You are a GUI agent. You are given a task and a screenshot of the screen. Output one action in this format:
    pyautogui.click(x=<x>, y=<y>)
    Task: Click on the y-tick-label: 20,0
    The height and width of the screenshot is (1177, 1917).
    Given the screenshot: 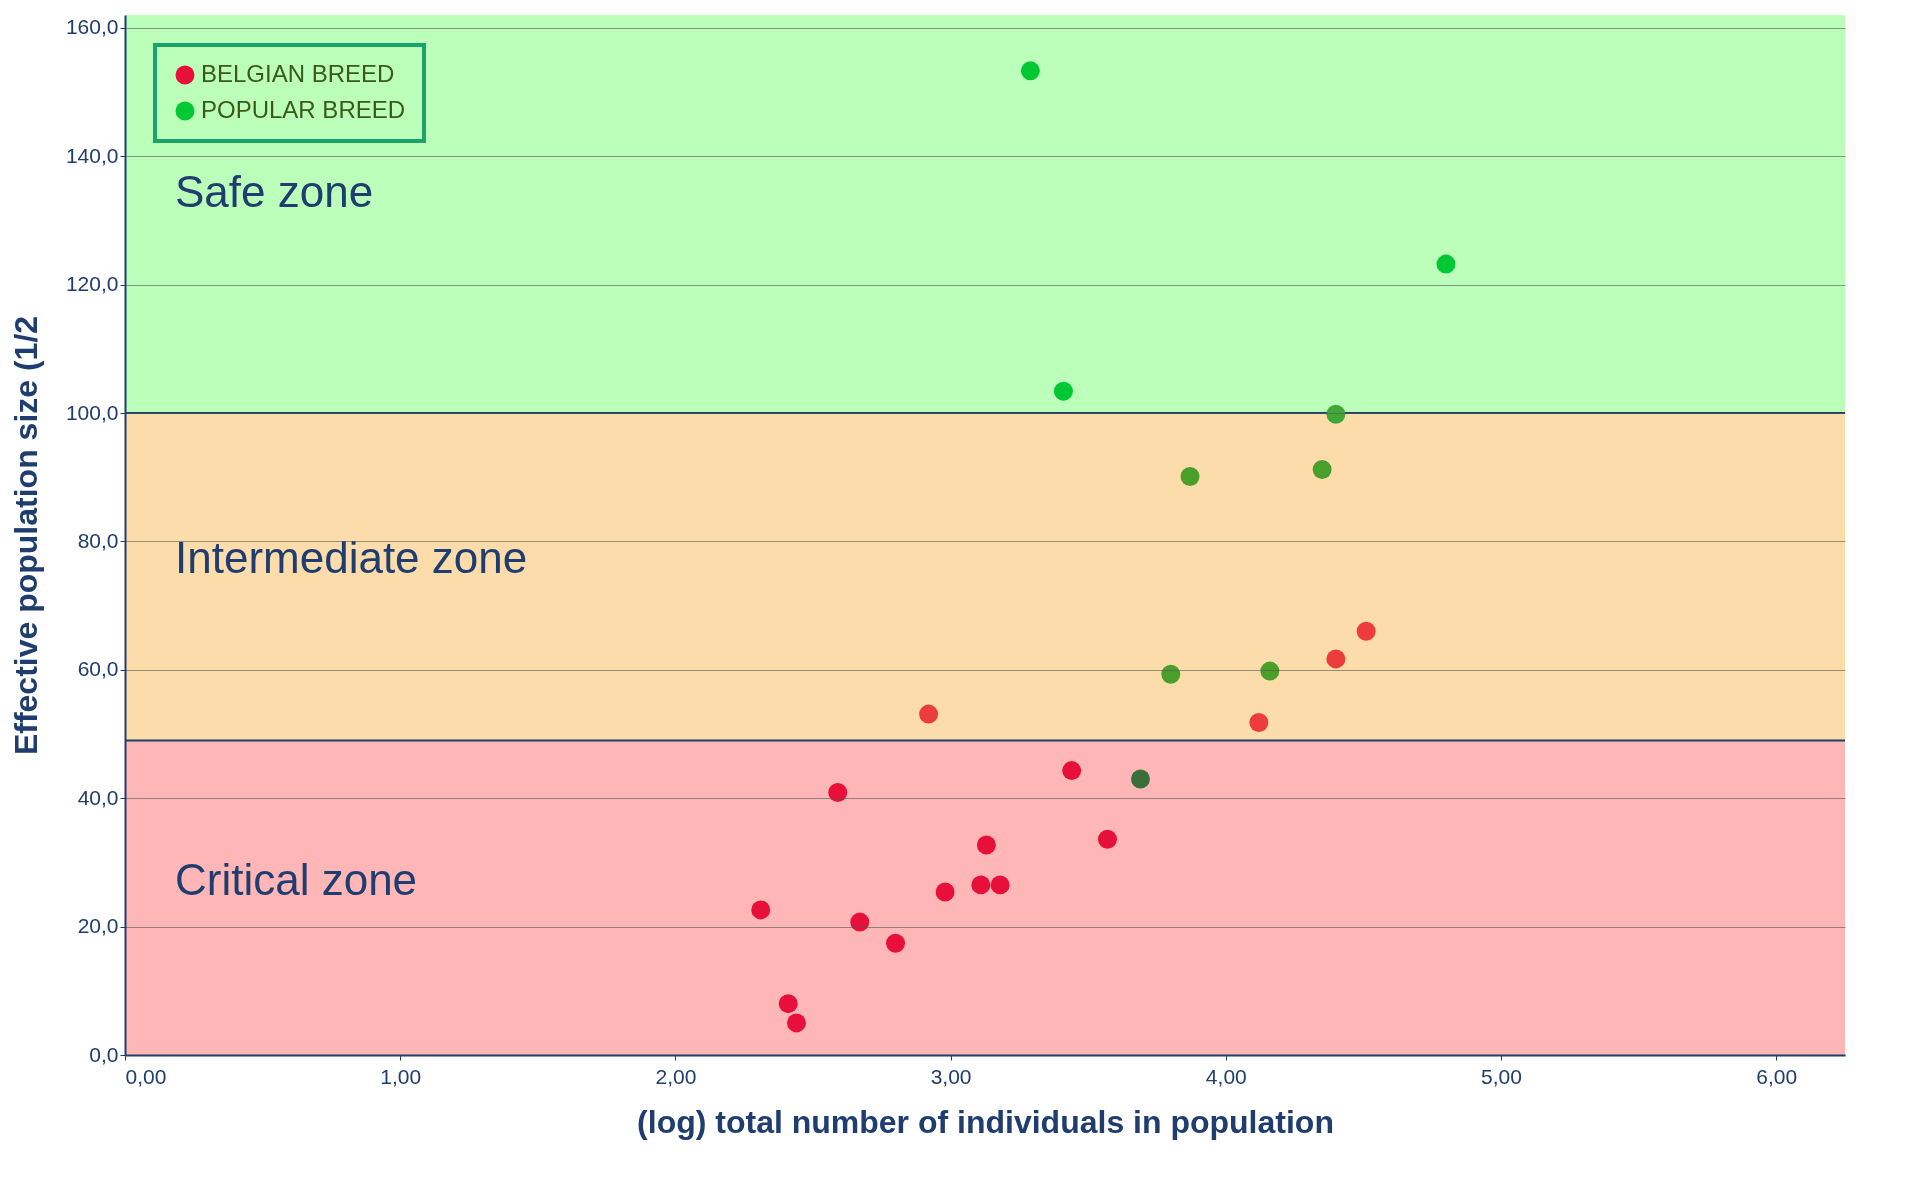 What is the action you would take?
    pyautogui.click(x=98, y=926)
    